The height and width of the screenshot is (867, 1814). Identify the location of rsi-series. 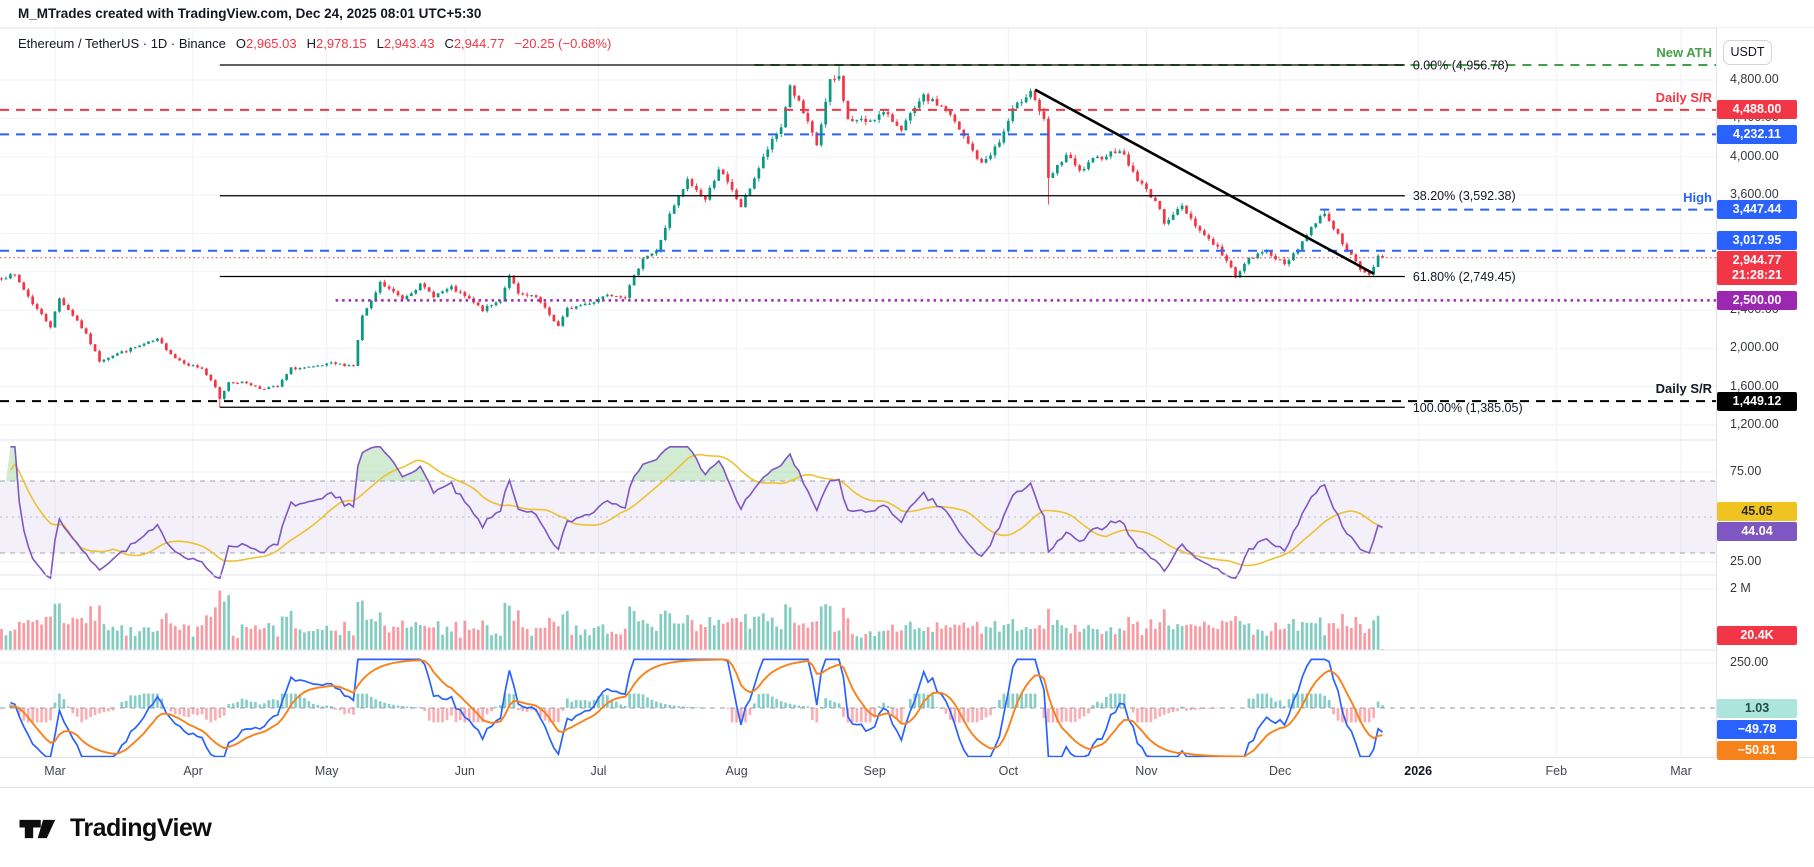
(694, 513).